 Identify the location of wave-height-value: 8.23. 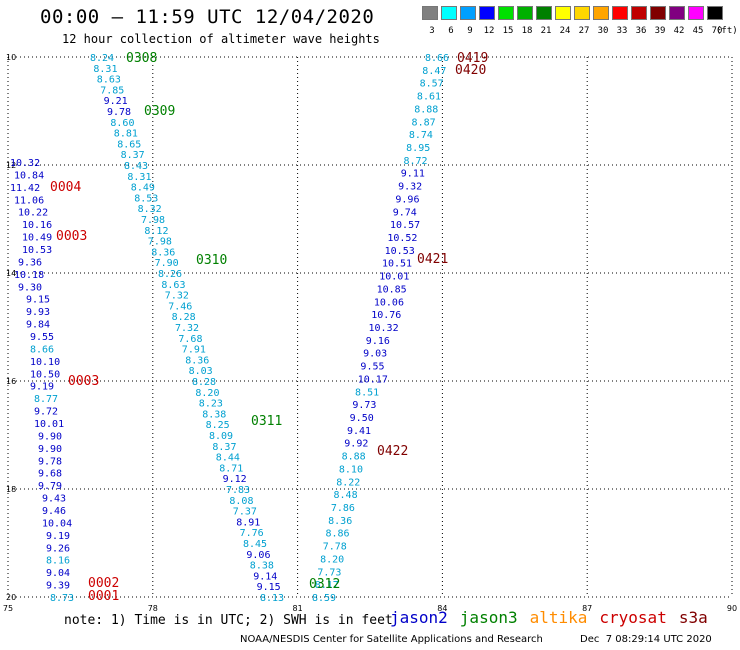
(211, 404).